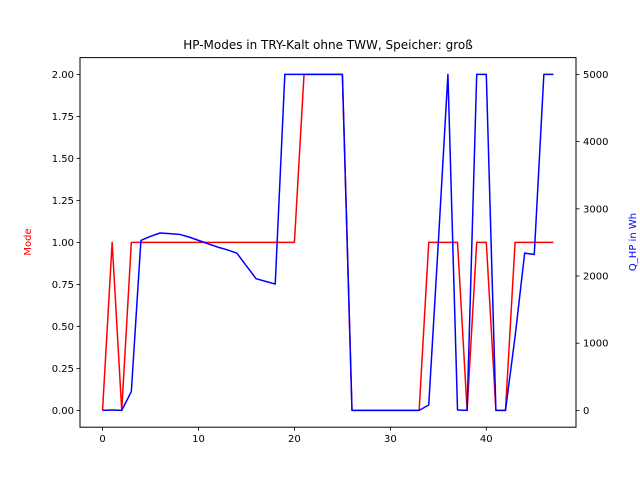 The image size is (640, 480). Describe the element at coordinates (390, 439) in the screenshot. I see `x-tick-label: 30` at that location.